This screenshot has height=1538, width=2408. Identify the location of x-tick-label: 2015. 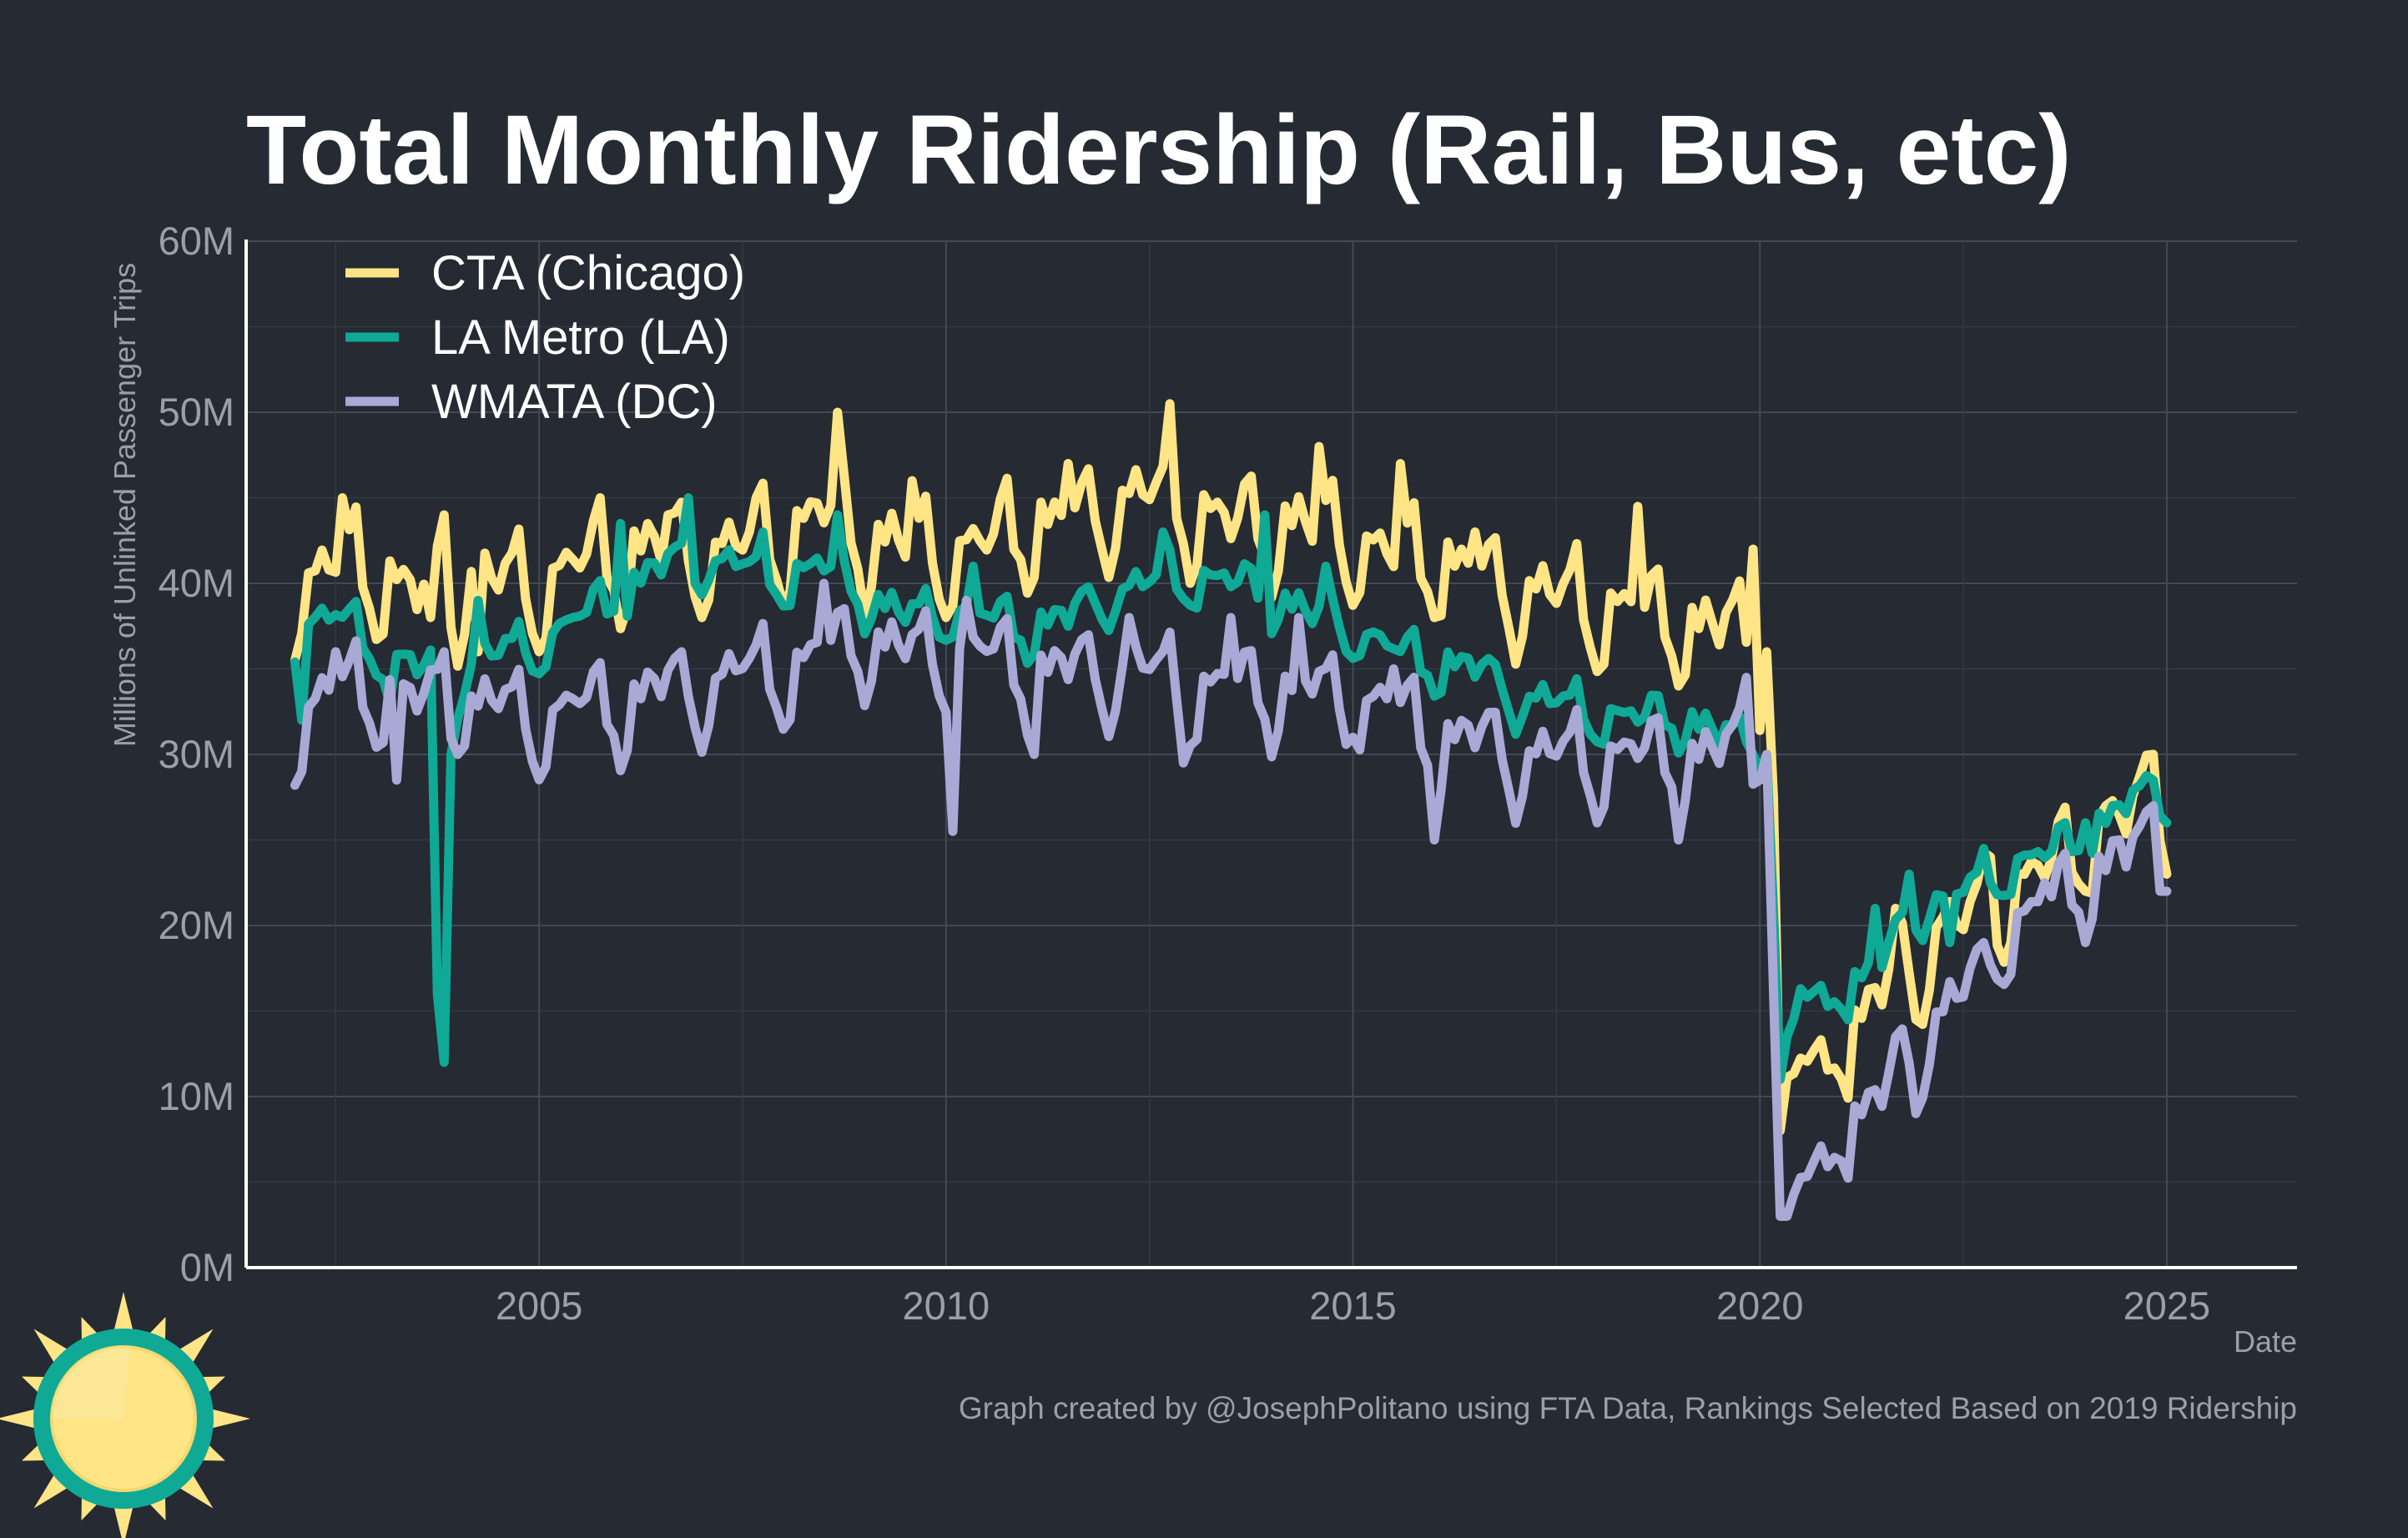
(1353, 1305).